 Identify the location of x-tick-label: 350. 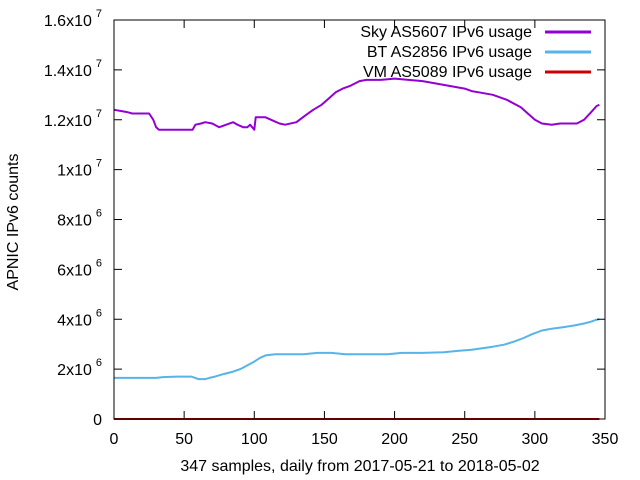
(605, 439).